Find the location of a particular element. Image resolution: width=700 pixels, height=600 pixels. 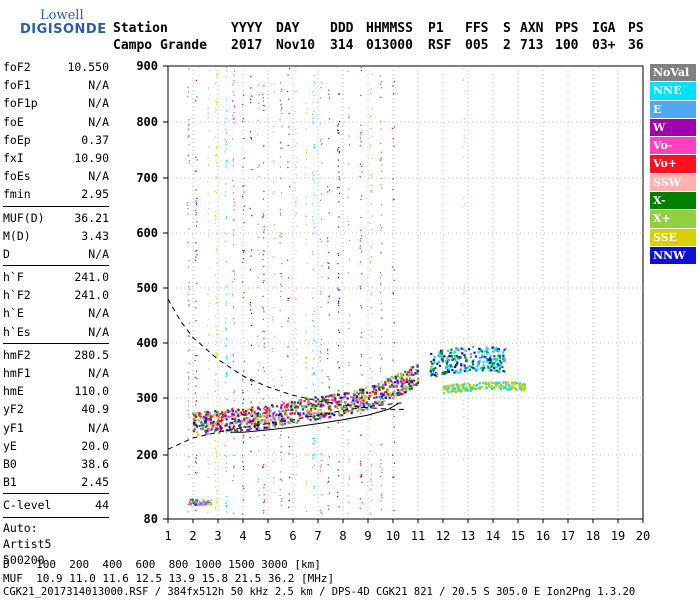

param-md: M(D) 3.43 is located at coordinates (56, 236).